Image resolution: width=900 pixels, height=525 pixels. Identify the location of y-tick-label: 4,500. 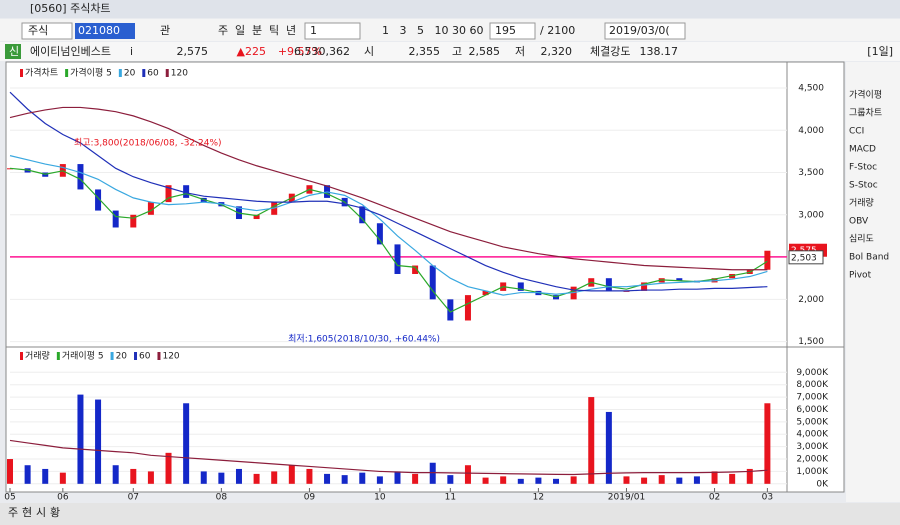
(811, 88).